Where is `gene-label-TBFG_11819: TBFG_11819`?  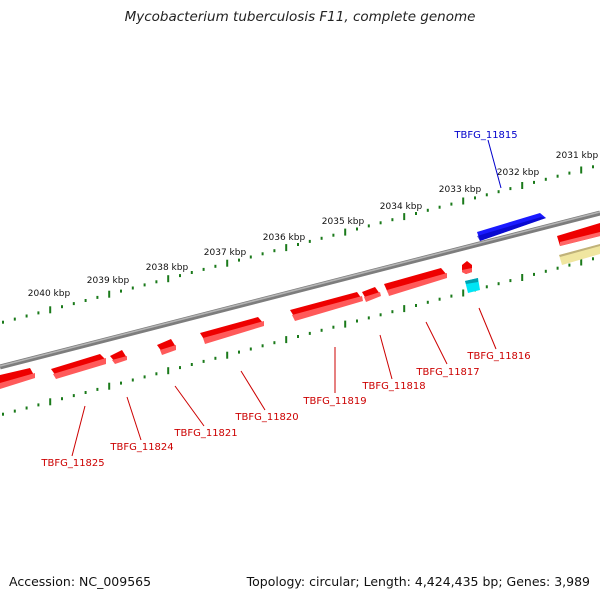 gene-label-TBFG_11819: TBFG_11819 is located at coordinates (334, 401).